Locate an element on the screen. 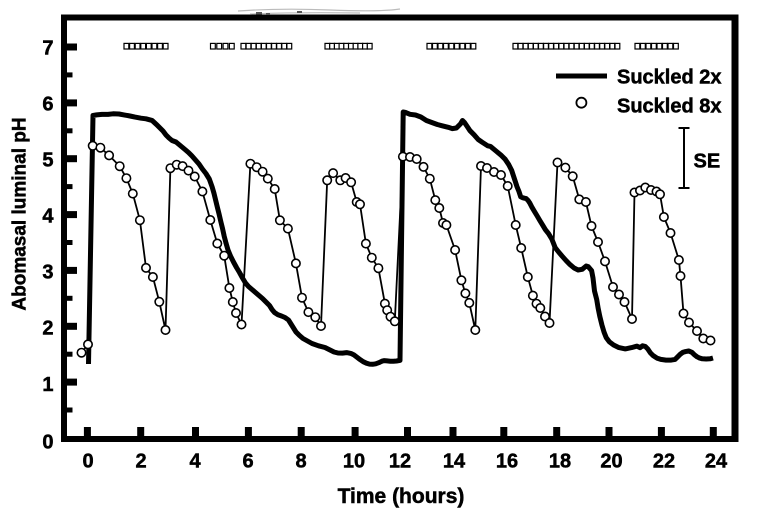 The height and width of the screenshot is (524, 770). svg-text: 1 is located at coordinates (47, 385).